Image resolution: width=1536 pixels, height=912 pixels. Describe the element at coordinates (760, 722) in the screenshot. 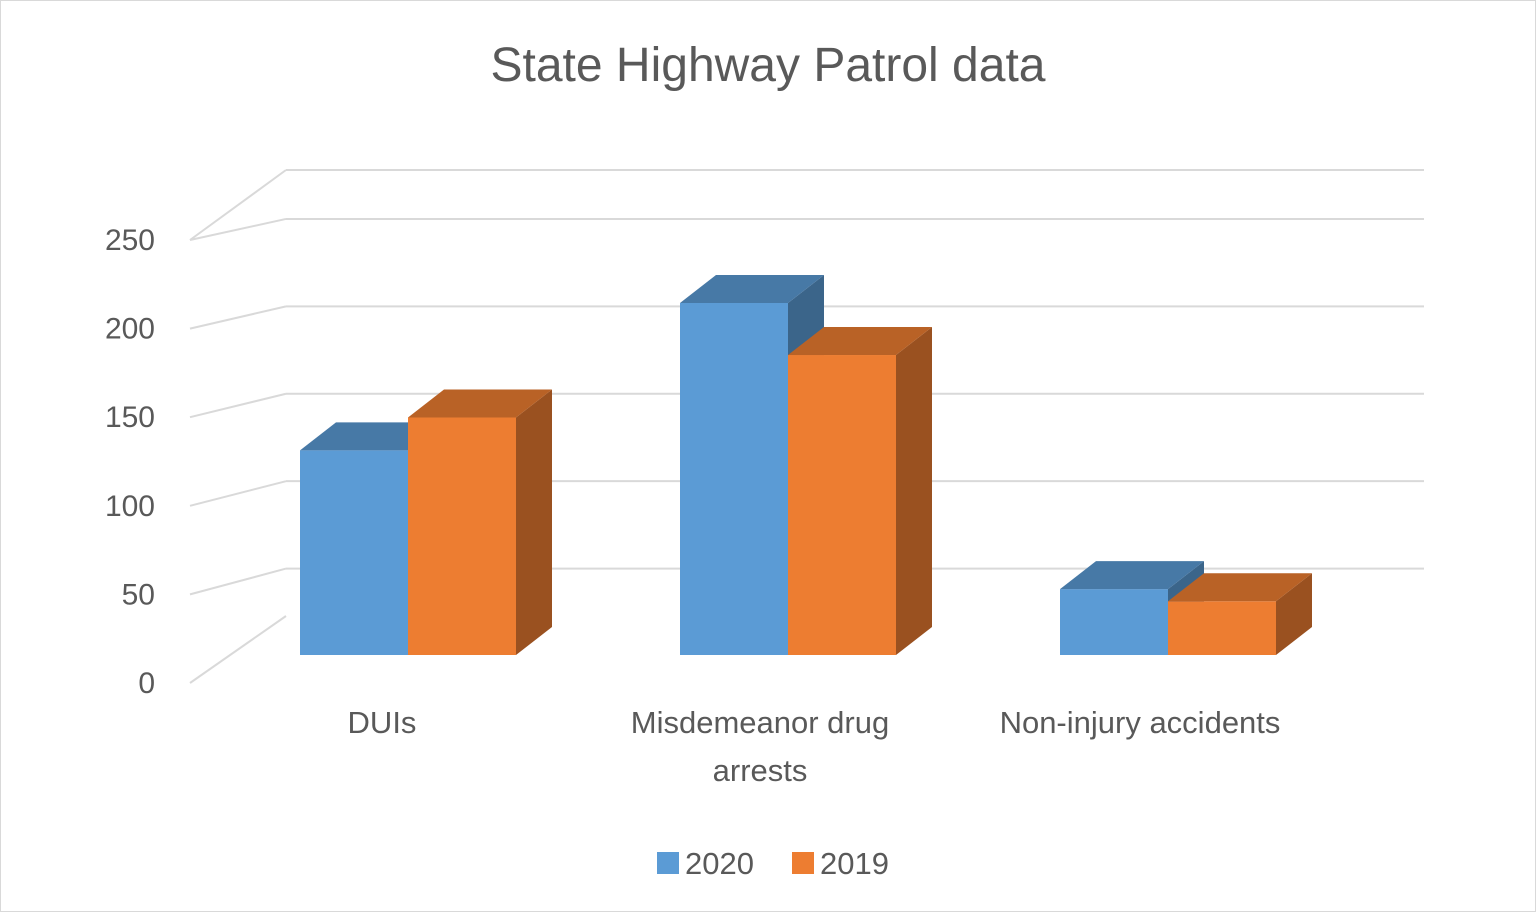

I see `category-label: Misdemeanor drug` at that location.